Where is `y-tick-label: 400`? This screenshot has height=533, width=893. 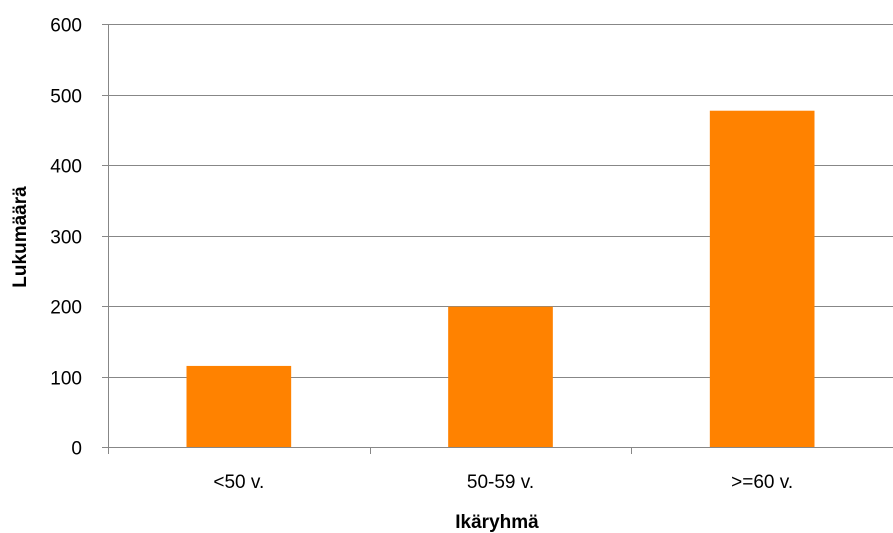
y-tick-label: 400 is located at coordinates (66, 167).